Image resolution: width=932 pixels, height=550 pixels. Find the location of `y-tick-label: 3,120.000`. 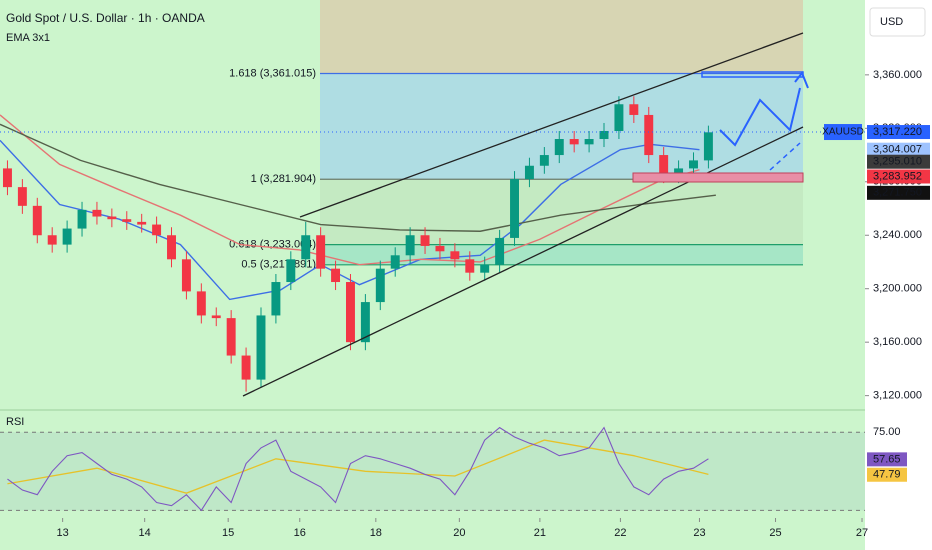

y-tick-label: 3,120.000 is located at coordinates (897, 396).